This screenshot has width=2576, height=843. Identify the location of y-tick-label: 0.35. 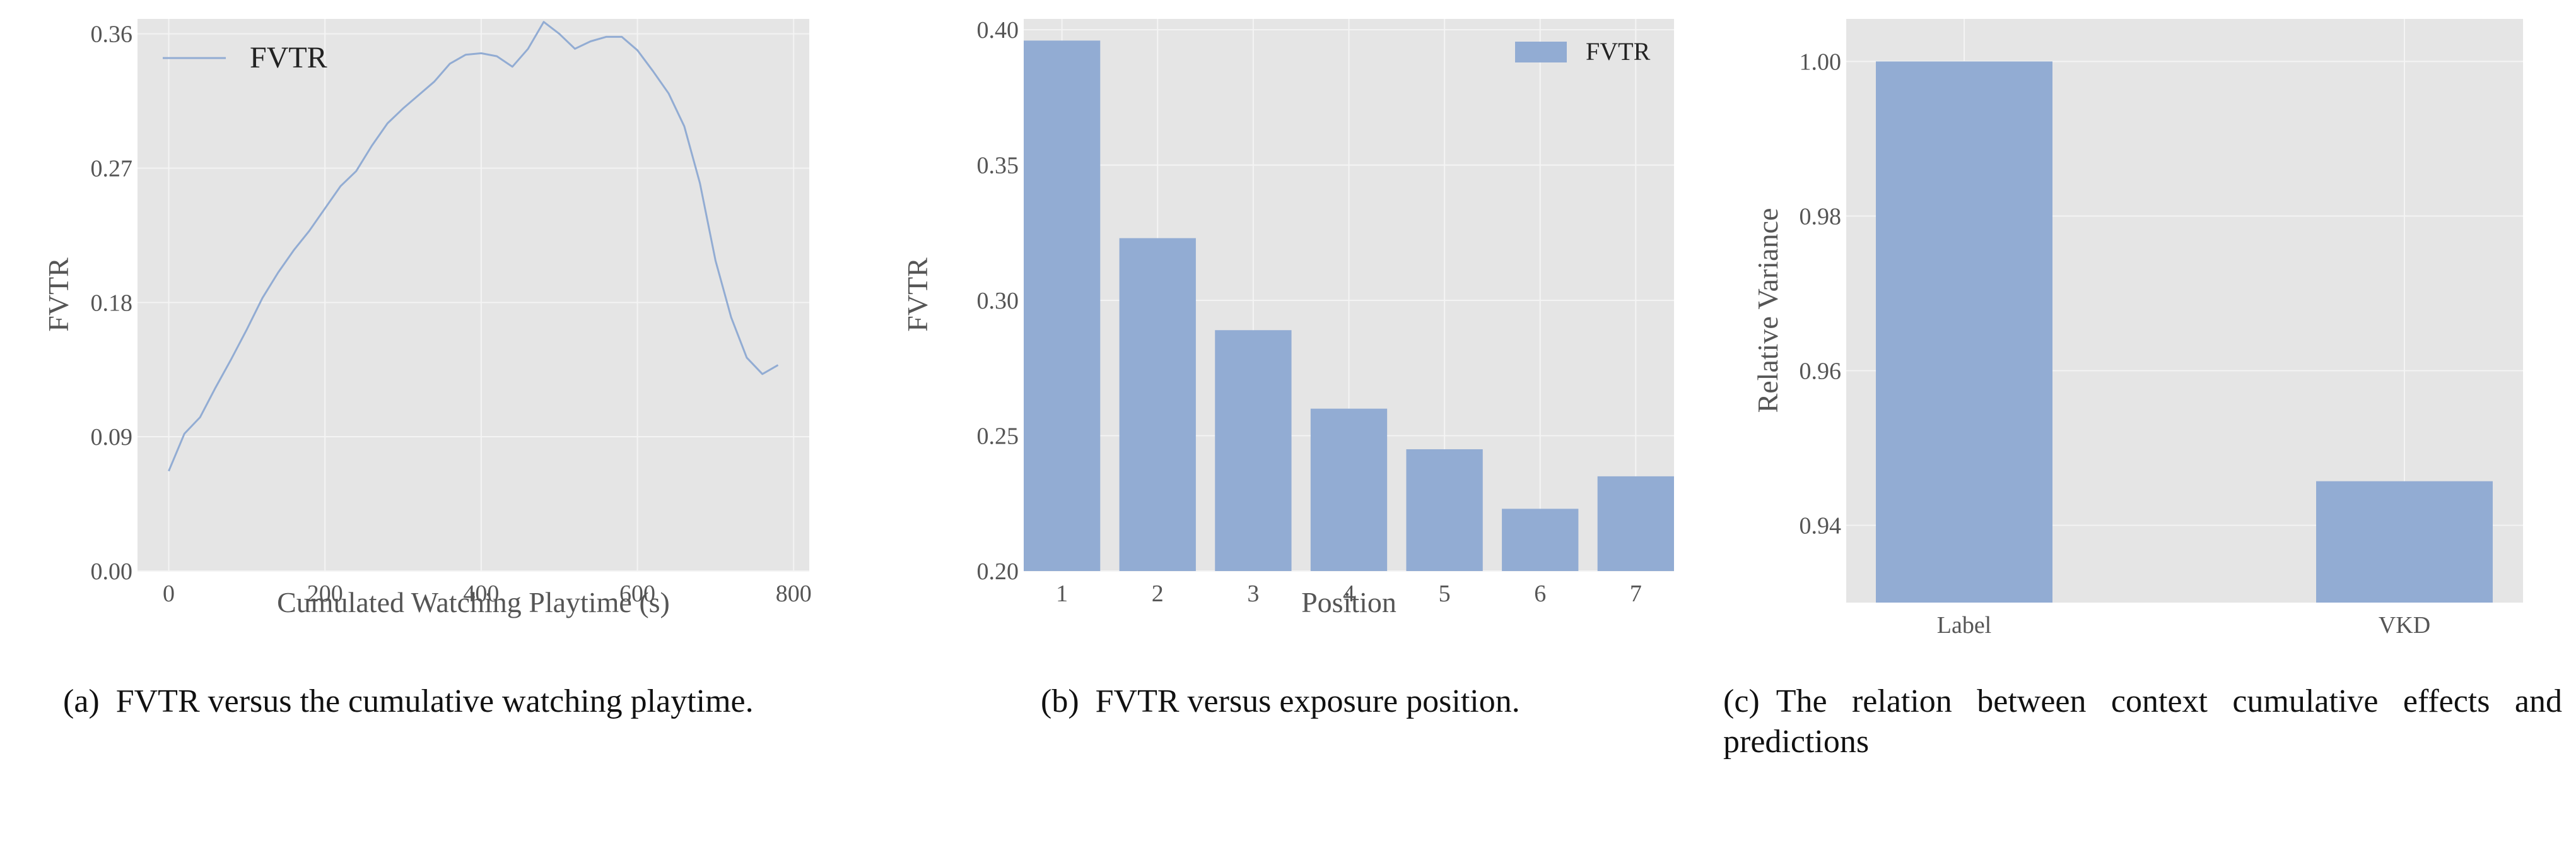
(998, 166).